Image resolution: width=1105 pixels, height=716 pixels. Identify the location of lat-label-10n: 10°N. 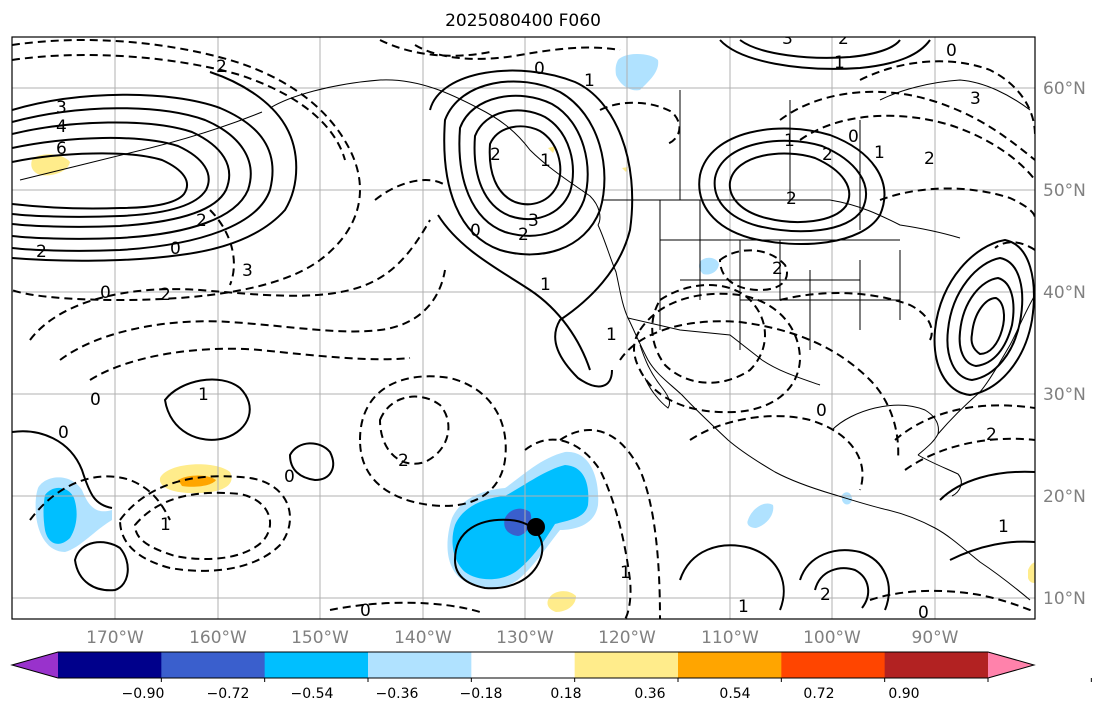
(1064, 599).